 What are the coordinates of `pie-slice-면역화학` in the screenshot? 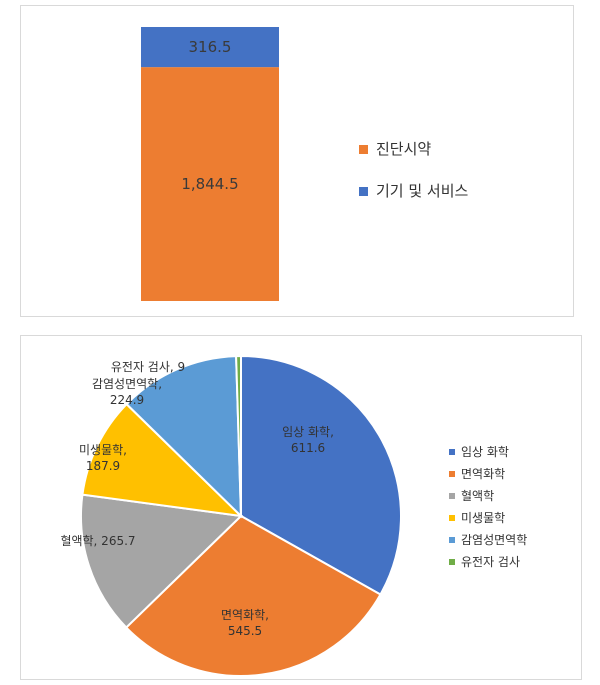 It's located at (253, 595).